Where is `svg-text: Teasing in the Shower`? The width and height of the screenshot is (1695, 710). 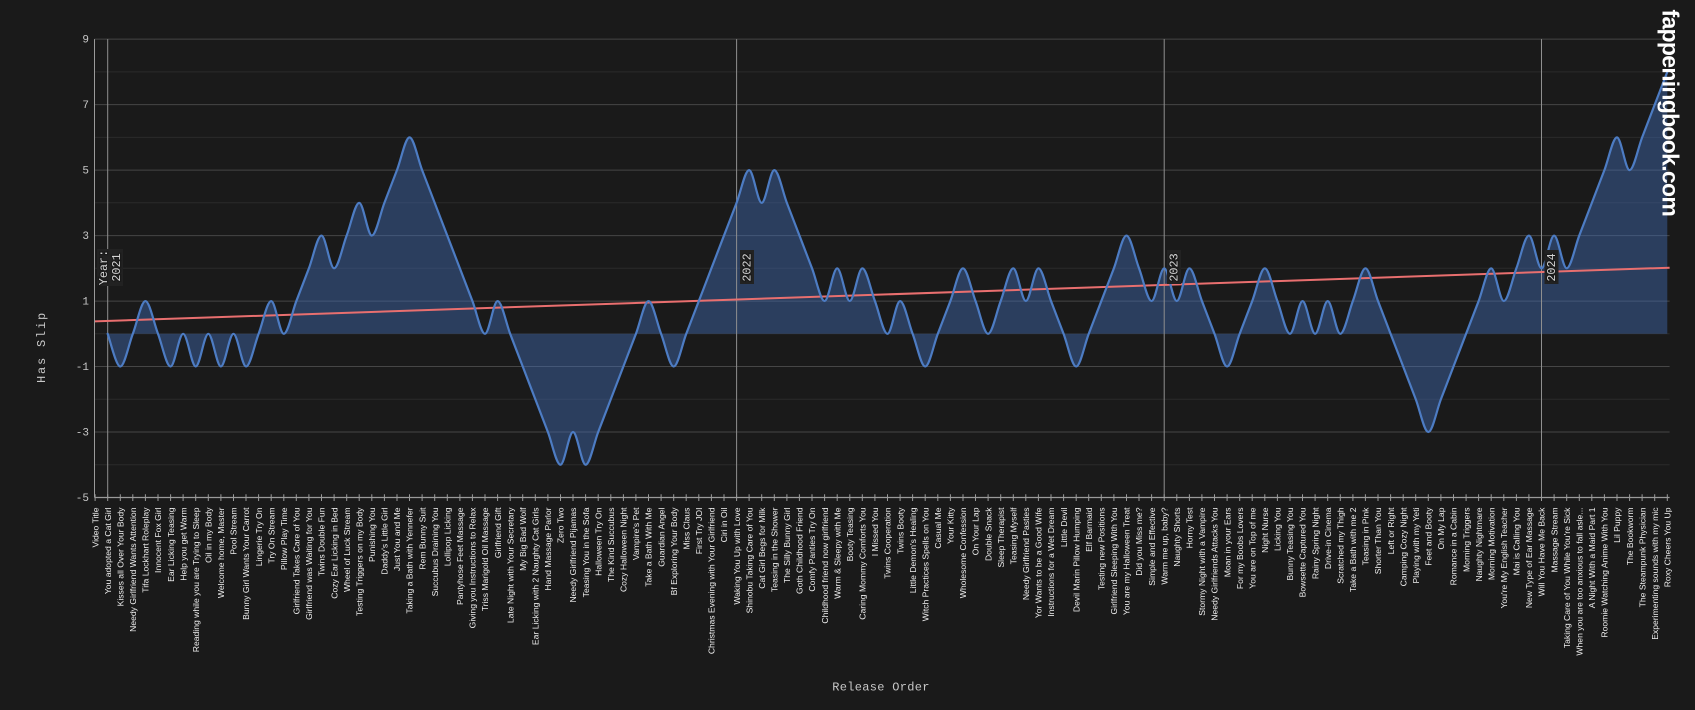 svg-text: Teasing in the Shower is located at coordinates (775, 549).